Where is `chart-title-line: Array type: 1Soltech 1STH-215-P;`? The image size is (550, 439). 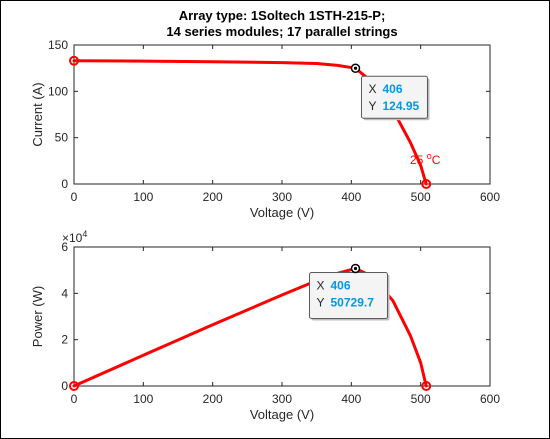 chart-title-line: Array type: 1Soltech 1STH-215-P; is located at coordinates (282, 15).